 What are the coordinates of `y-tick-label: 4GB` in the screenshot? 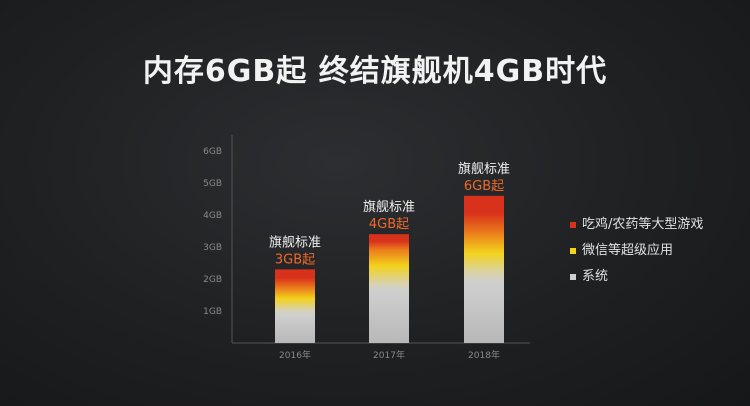 It's located at (212, 216).